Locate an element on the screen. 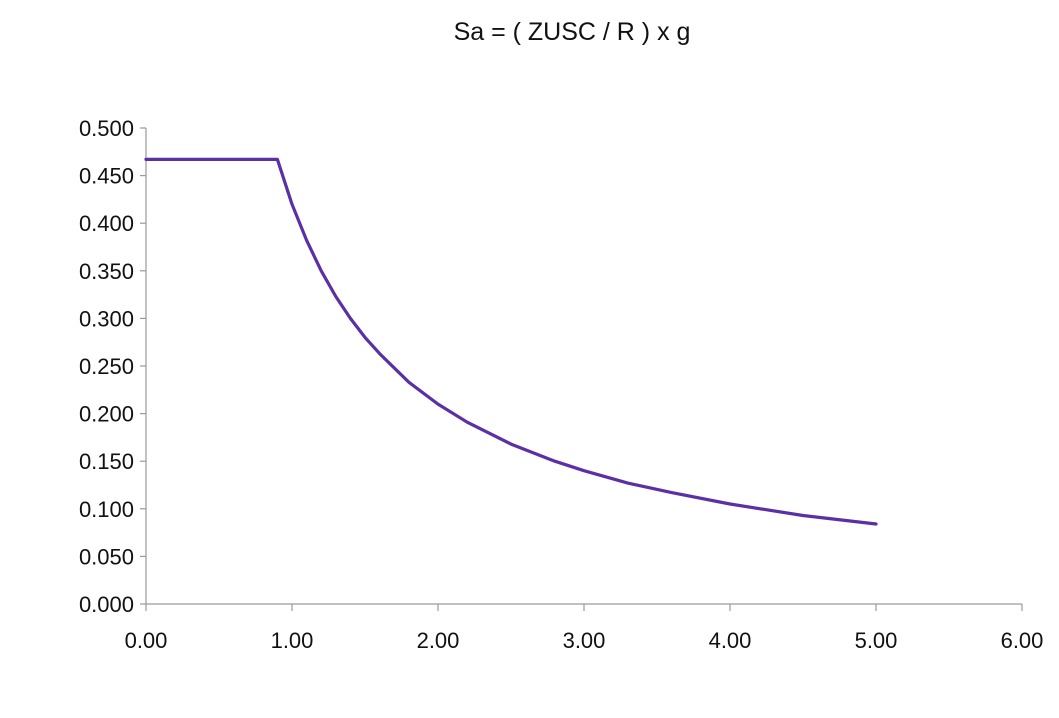  x-tick-label: 4.00 is located at coordinates (730, 640).